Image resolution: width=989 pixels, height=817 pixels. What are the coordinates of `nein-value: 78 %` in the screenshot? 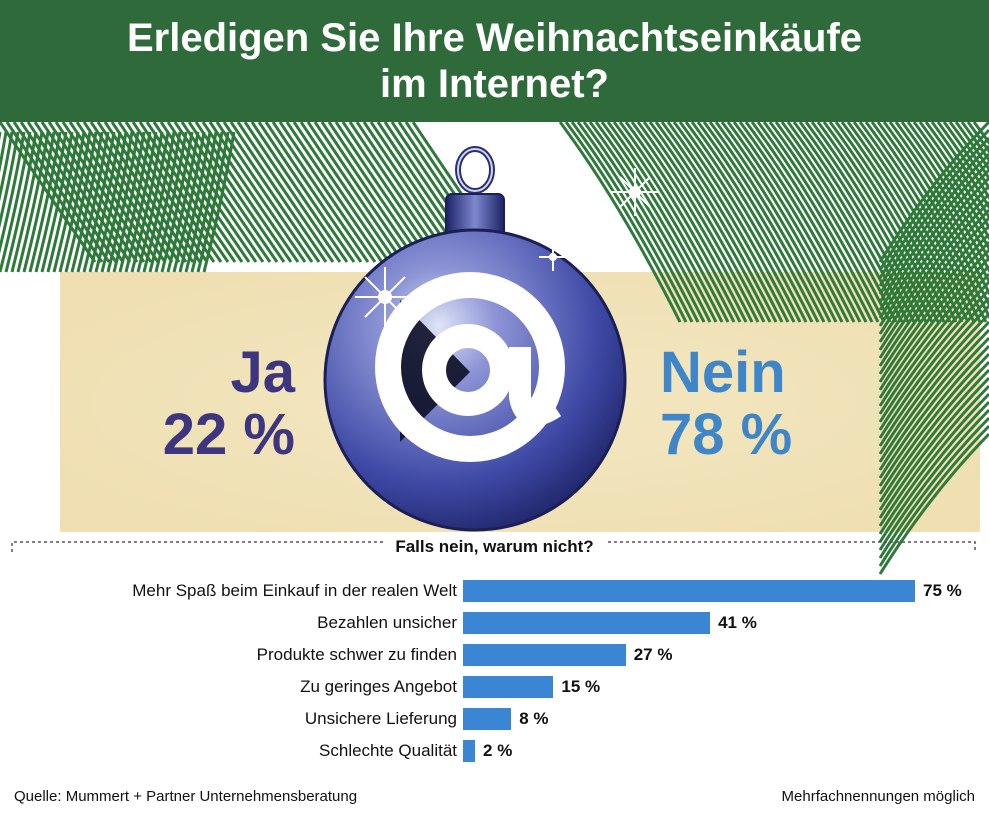 It's located at (726, 434).